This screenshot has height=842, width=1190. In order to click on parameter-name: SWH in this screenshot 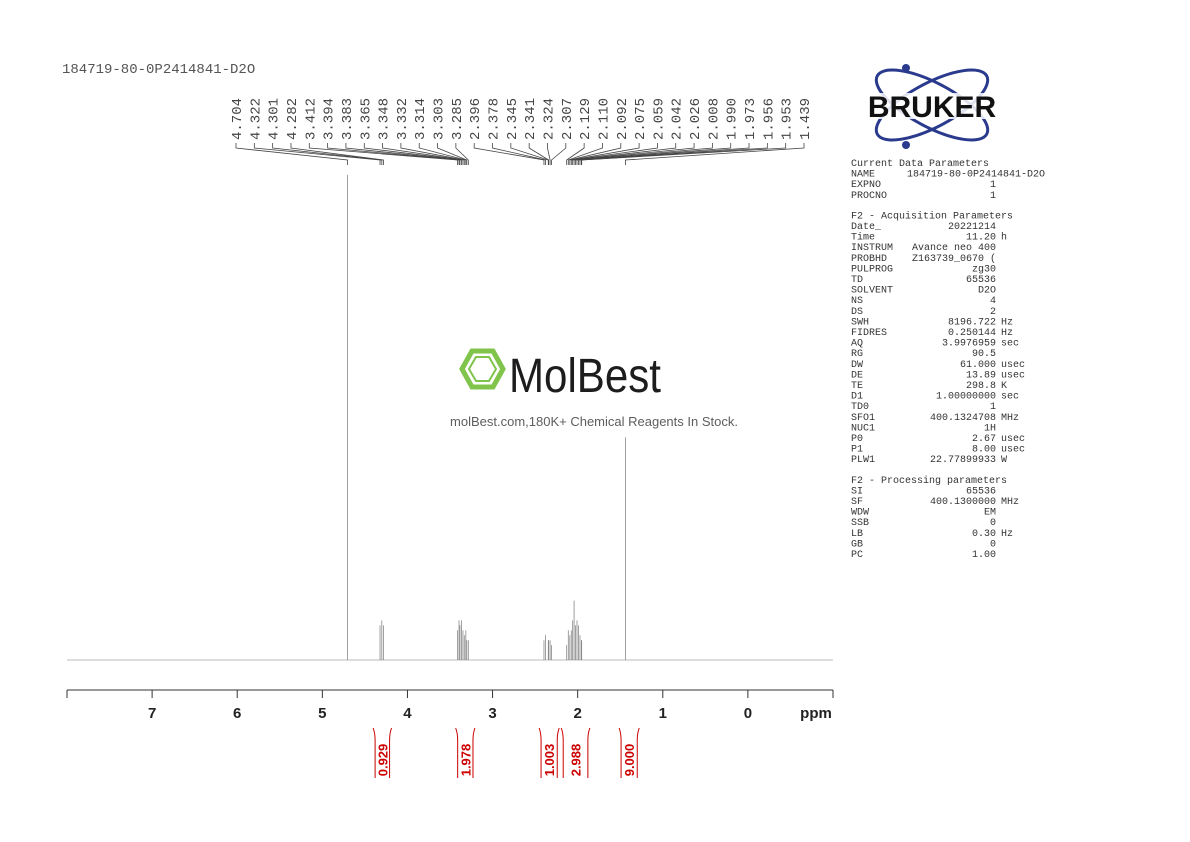, I will do `click(860, 322)`.